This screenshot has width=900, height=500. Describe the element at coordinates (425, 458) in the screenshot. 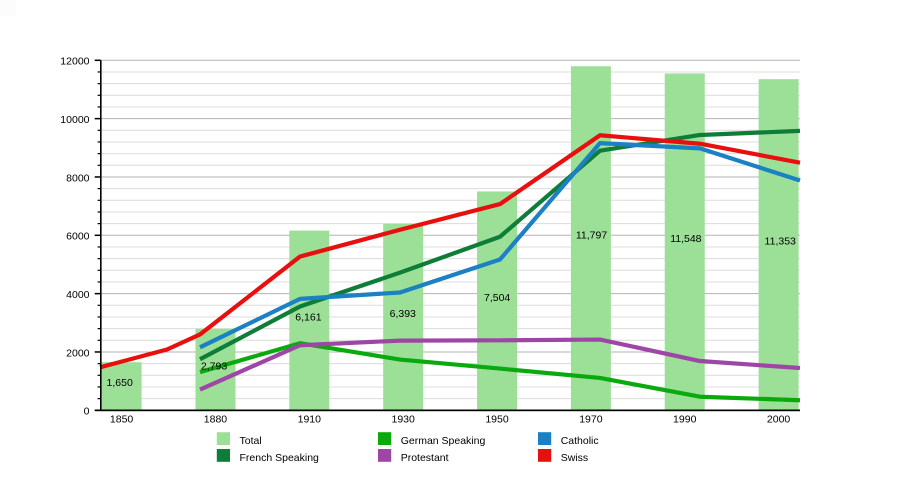

I see `svg-text: Protestant` at that location.